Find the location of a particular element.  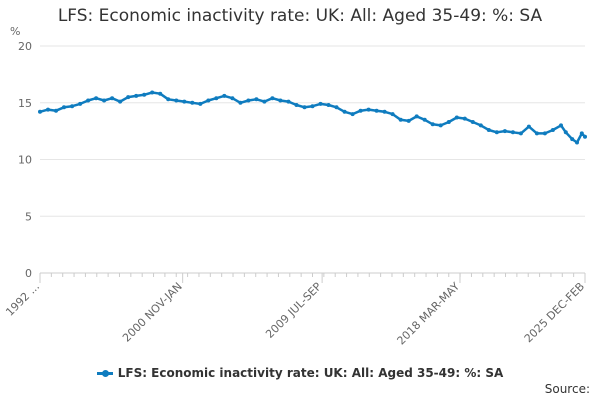

legend-marker-icon is located at coordinates (105, 373).